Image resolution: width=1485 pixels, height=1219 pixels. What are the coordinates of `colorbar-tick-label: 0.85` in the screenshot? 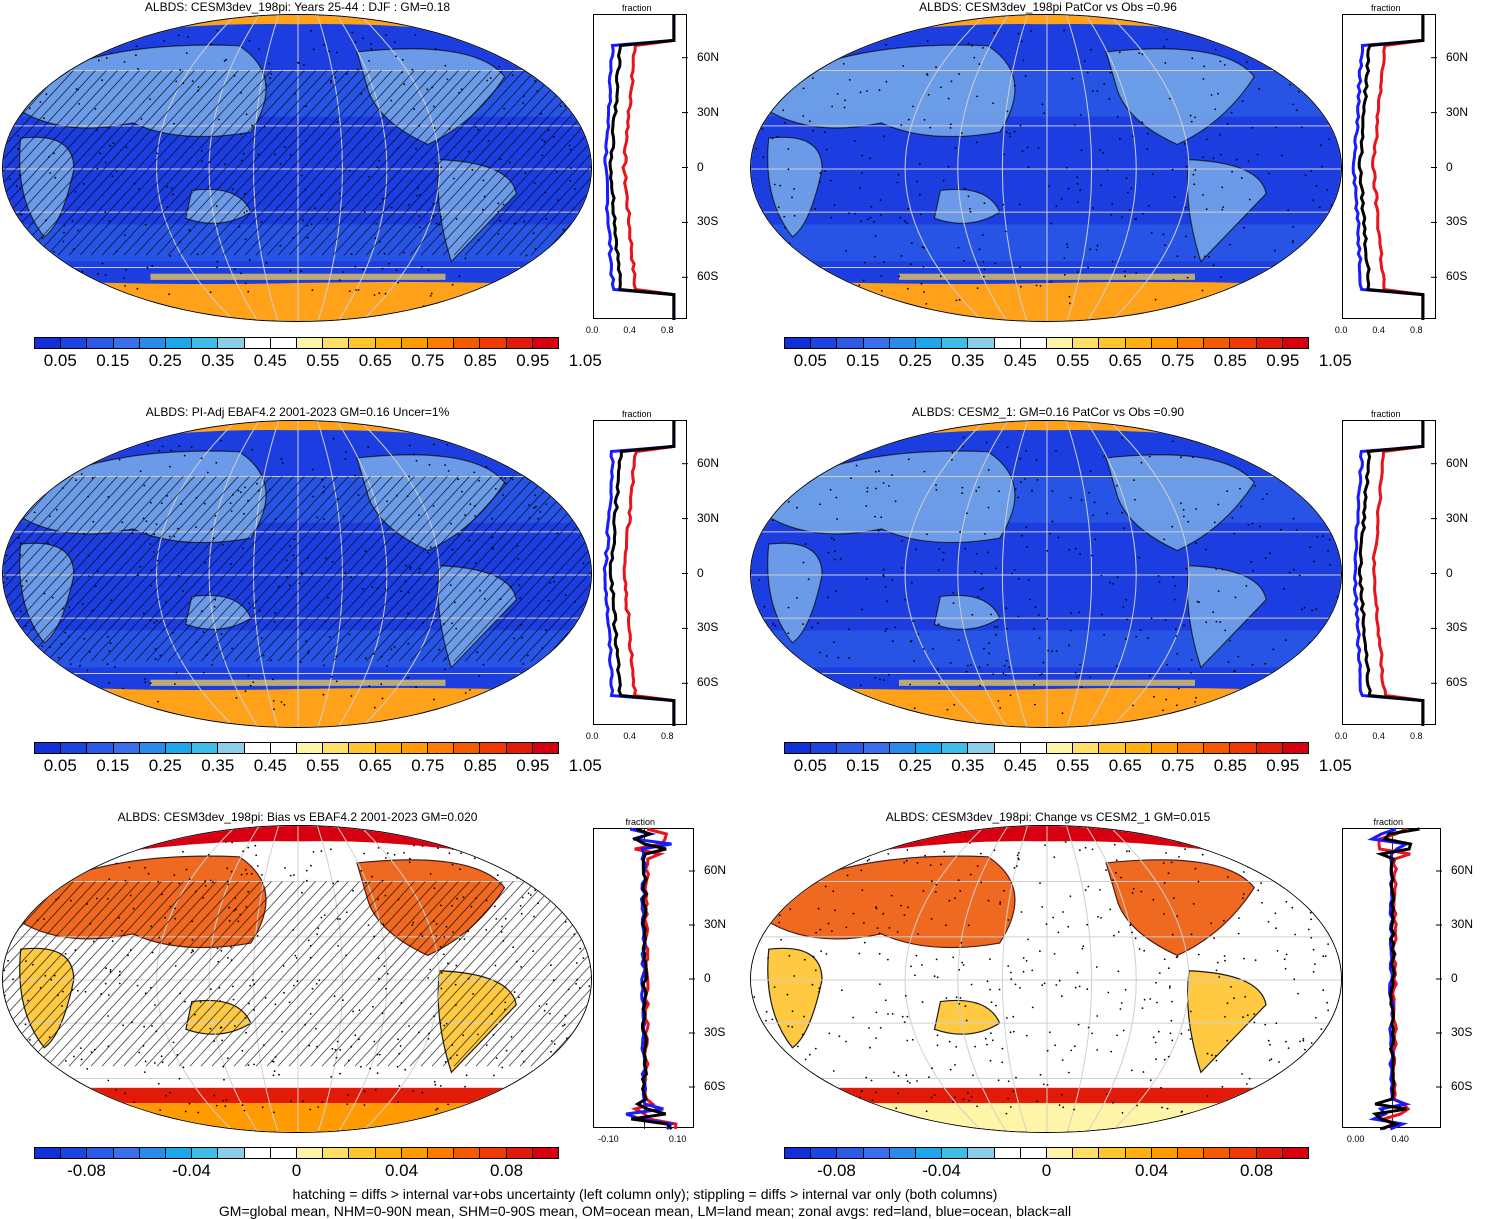 It's located at (1230, 766).